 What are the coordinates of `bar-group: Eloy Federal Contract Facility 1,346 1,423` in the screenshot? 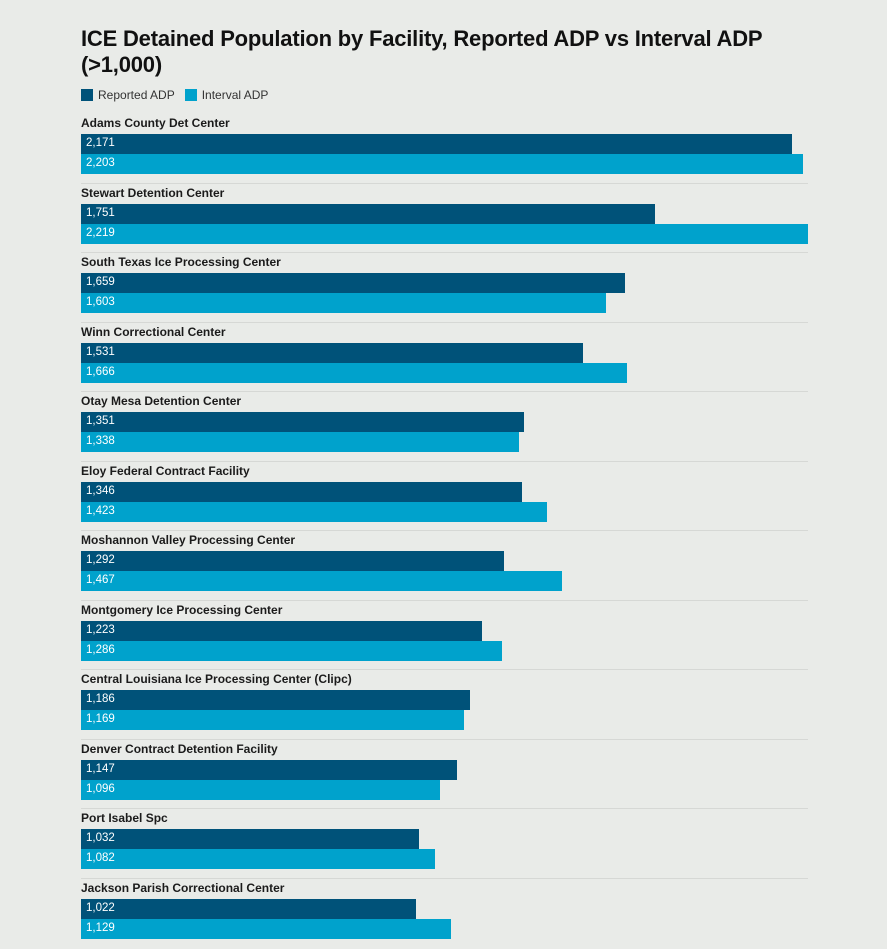 It's located at (444, 496).